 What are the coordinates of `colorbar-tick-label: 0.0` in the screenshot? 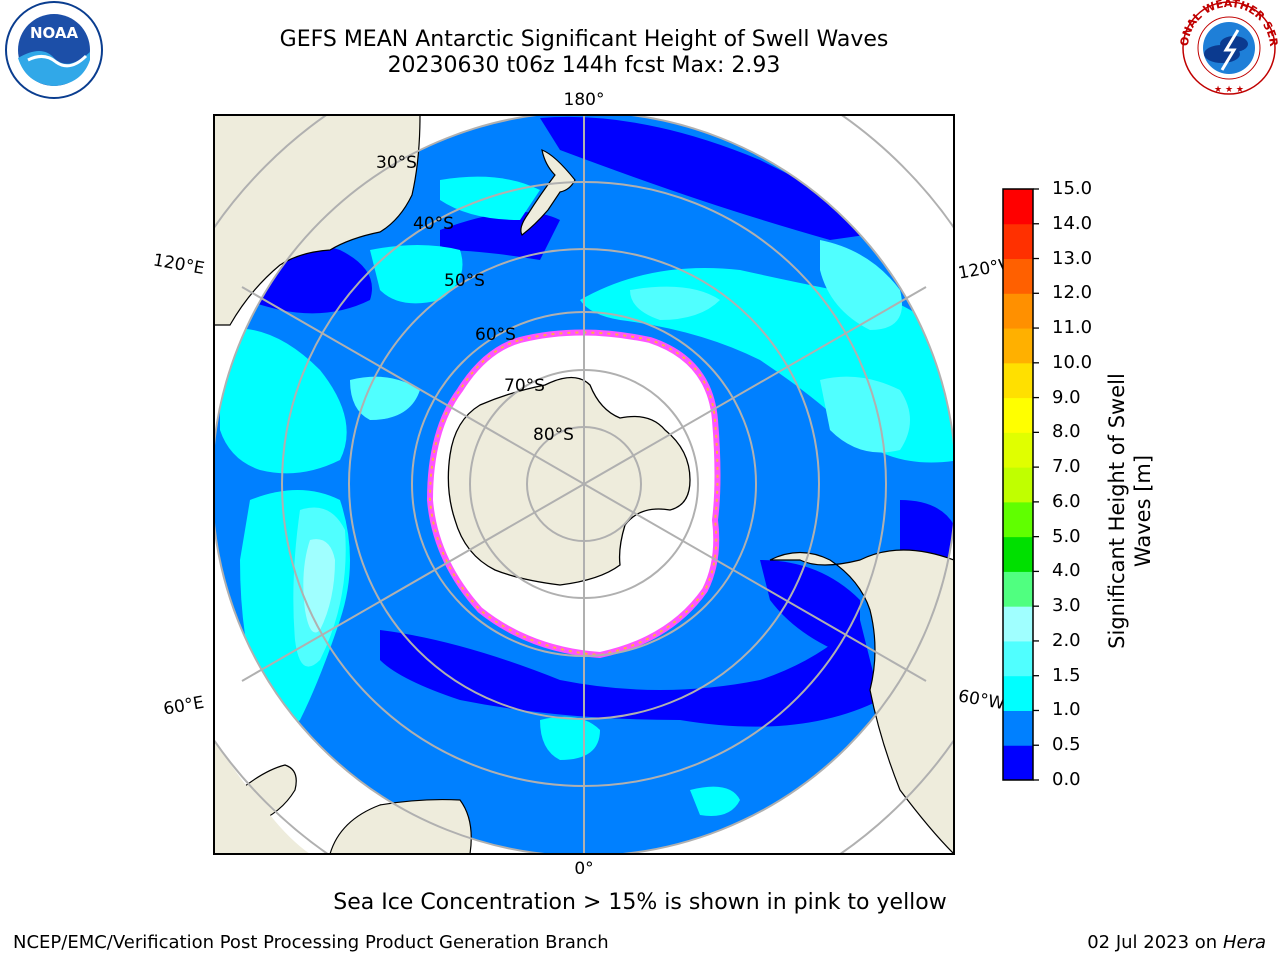 It's located at (1066, 779).